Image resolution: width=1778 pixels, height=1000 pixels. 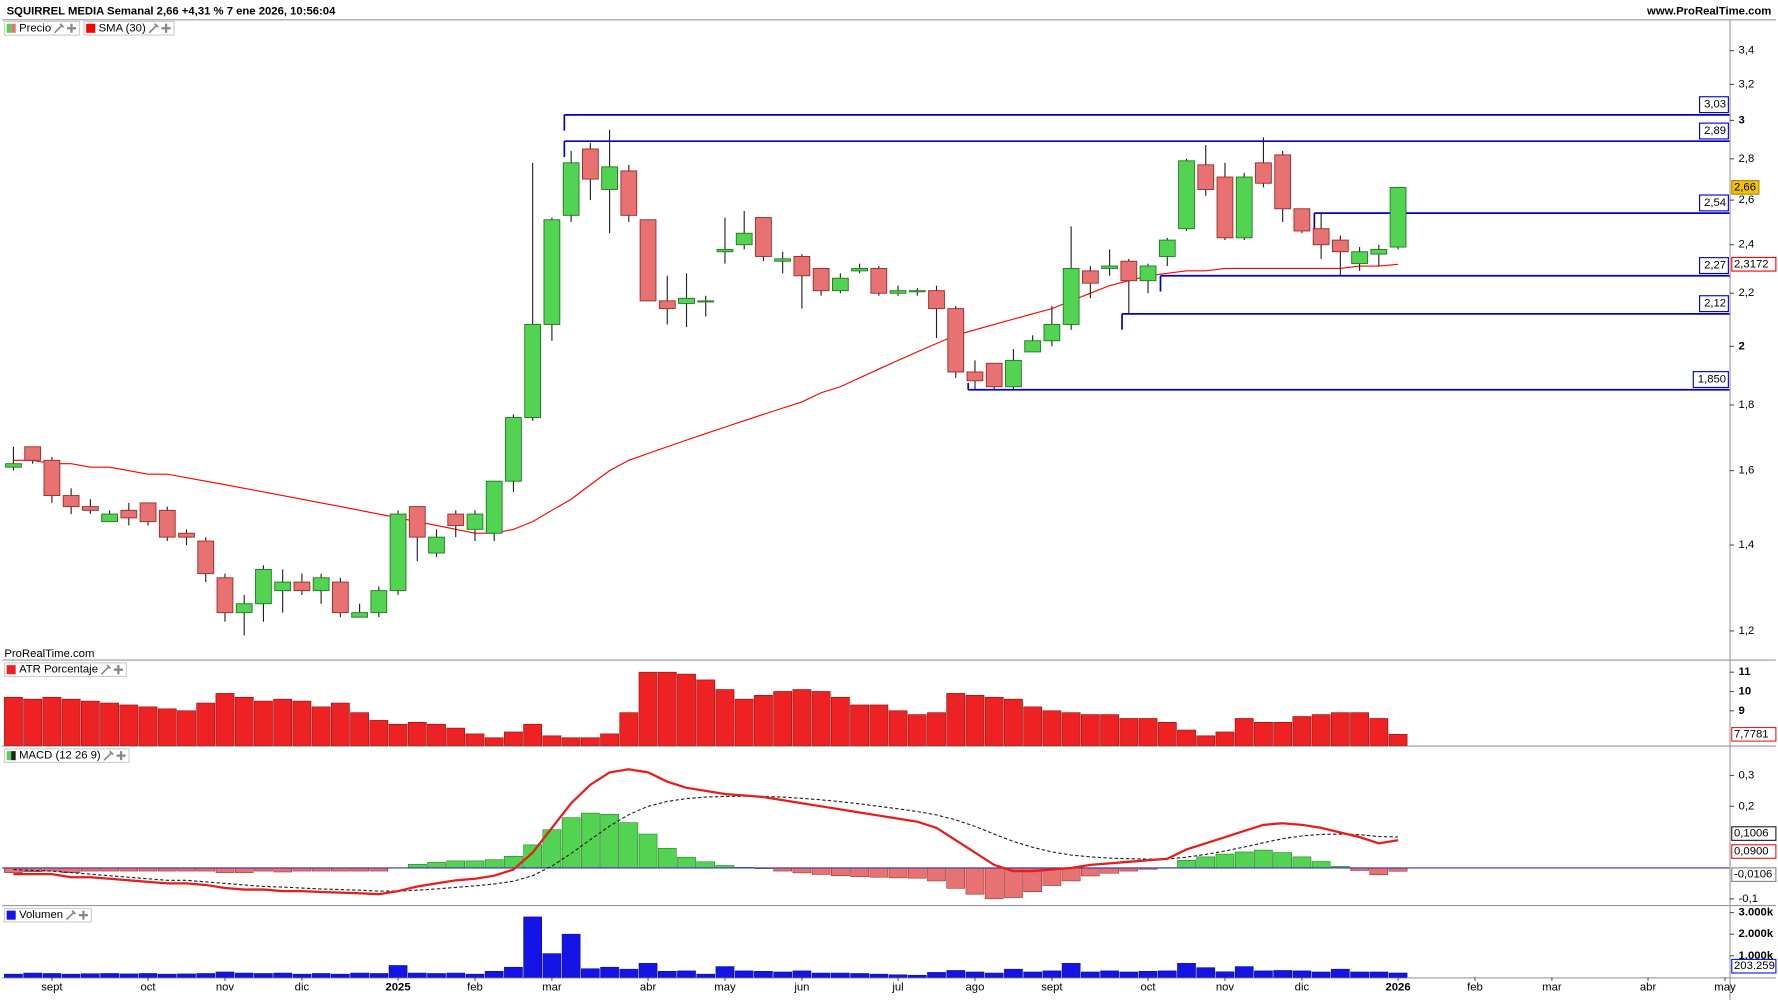 I want to click on level-label: 3,03, so click(x=1715, y=105).